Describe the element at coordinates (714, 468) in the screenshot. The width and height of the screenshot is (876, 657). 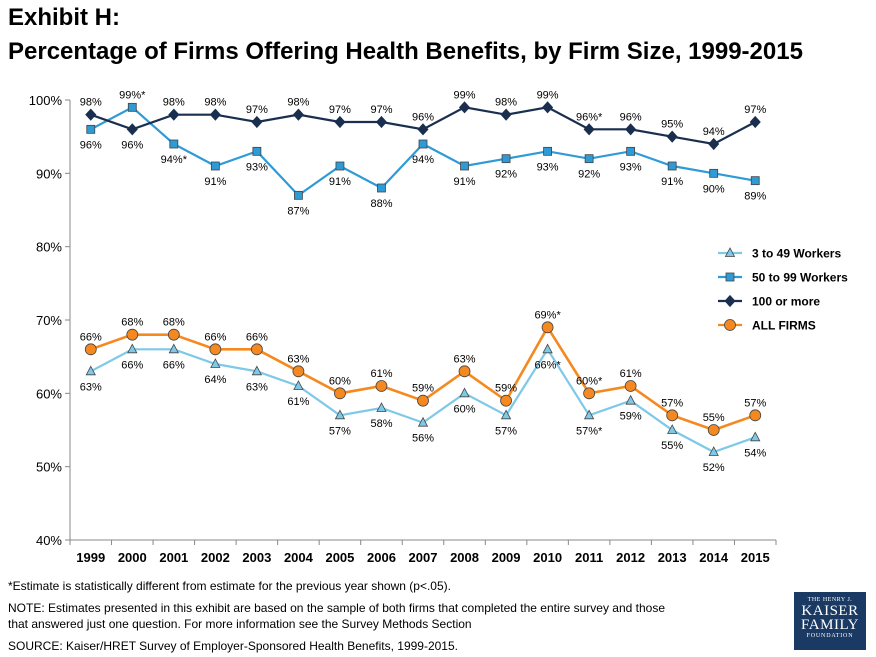
I see `data-label: 52%` at that location.